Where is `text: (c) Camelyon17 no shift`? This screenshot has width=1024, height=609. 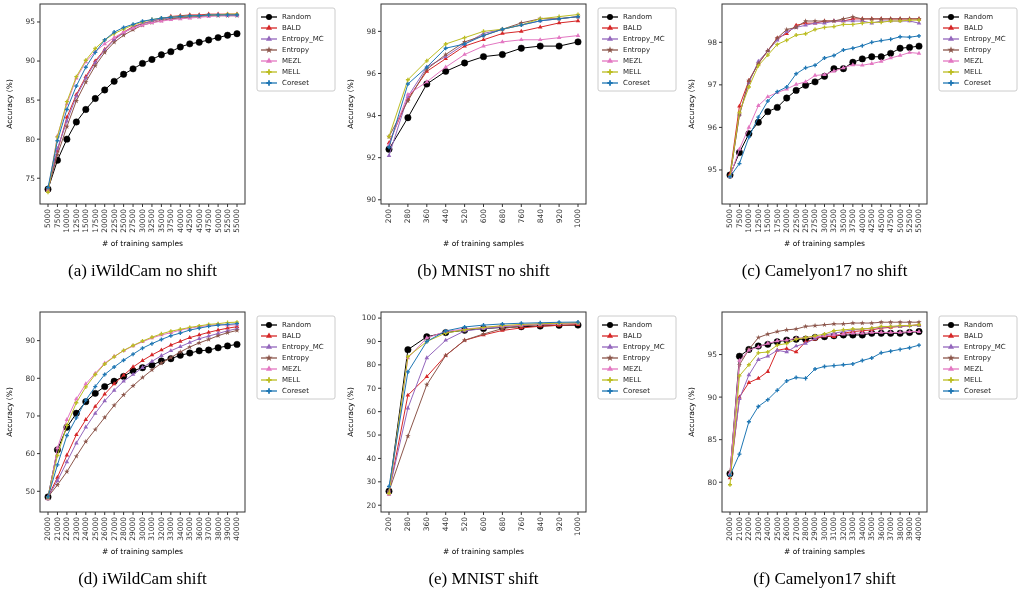
text: (c) Camelyon17 no shift is located at coordinates (824, 270).